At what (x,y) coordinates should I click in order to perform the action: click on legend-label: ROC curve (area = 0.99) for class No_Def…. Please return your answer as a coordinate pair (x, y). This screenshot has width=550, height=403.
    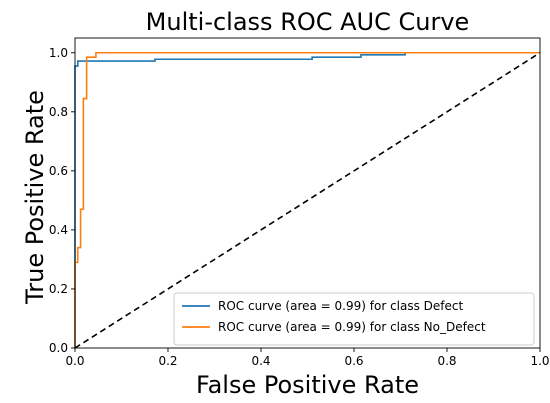
    Looking at the image, I should click on (352, 327).